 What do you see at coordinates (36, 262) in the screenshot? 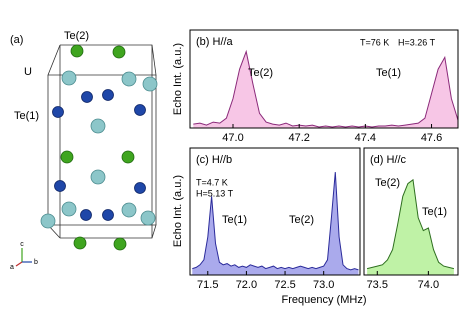
I see `axis-name: b` at bounding box center [36, 262].